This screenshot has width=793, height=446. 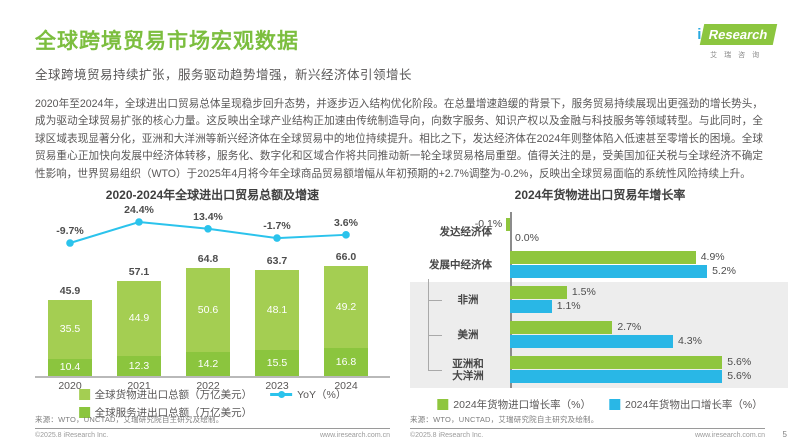 I want to click on bar-value-label: 5.2%, so click(x=724, y=271).